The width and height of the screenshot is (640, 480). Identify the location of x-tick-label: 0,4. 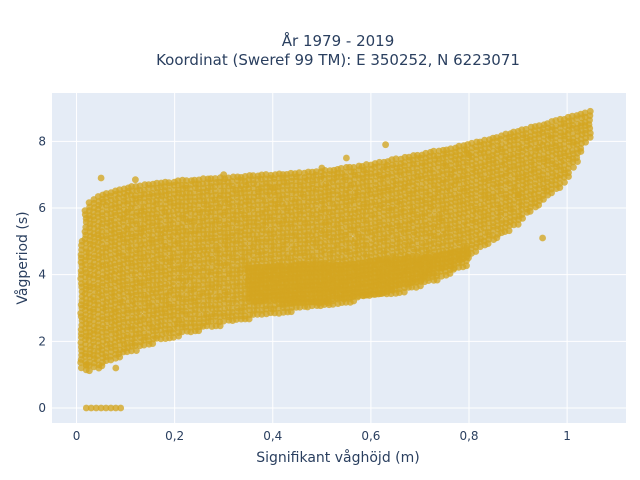
(272, 436).